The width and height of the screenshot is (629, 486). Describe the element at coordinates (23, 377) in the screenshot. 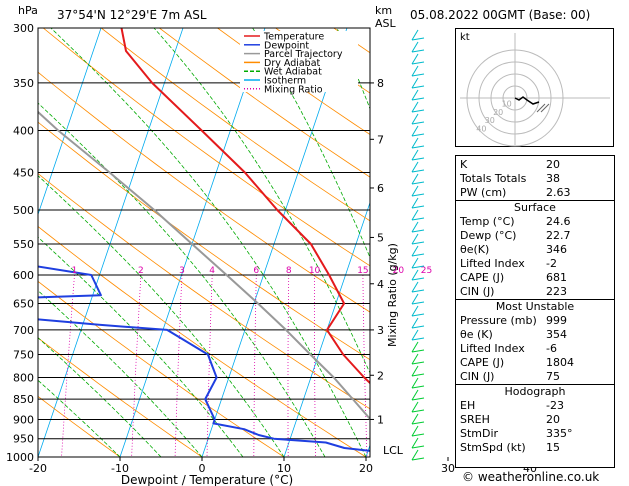

I see `pressure-tick-label: 800` at that location.